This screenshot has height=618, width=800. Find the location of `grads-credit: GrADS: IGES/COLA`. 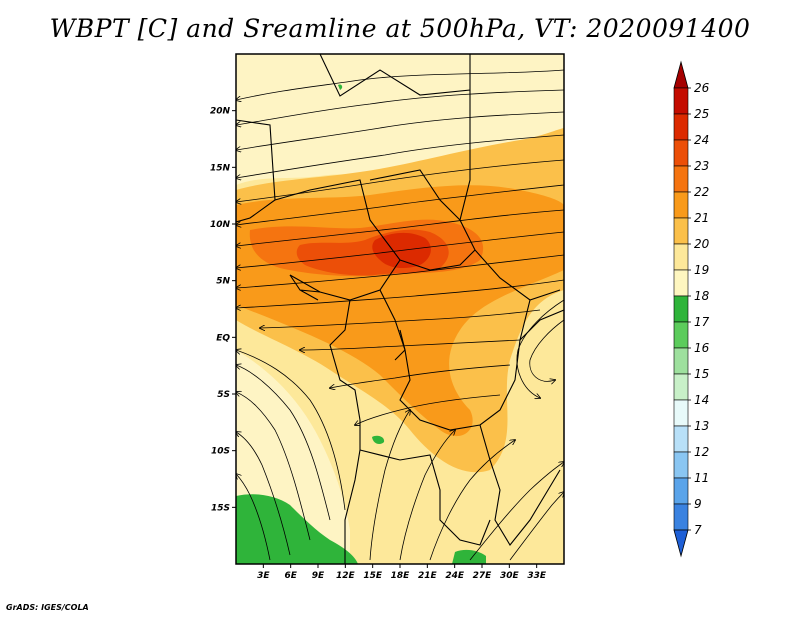

grads-credit: GrADS: IGES/COLA is located at coordinates (47, 607).